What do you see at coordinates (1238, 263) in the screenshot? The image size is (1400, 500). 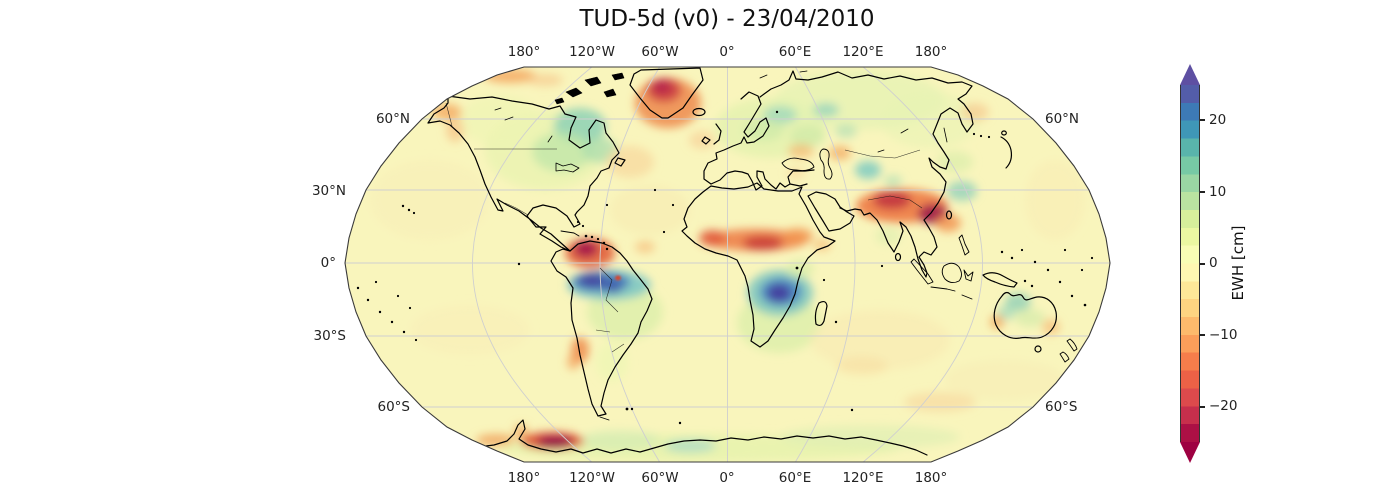 I see `colorbar-axis-label: EWH [cm]` at bounding box center [1238, 263].